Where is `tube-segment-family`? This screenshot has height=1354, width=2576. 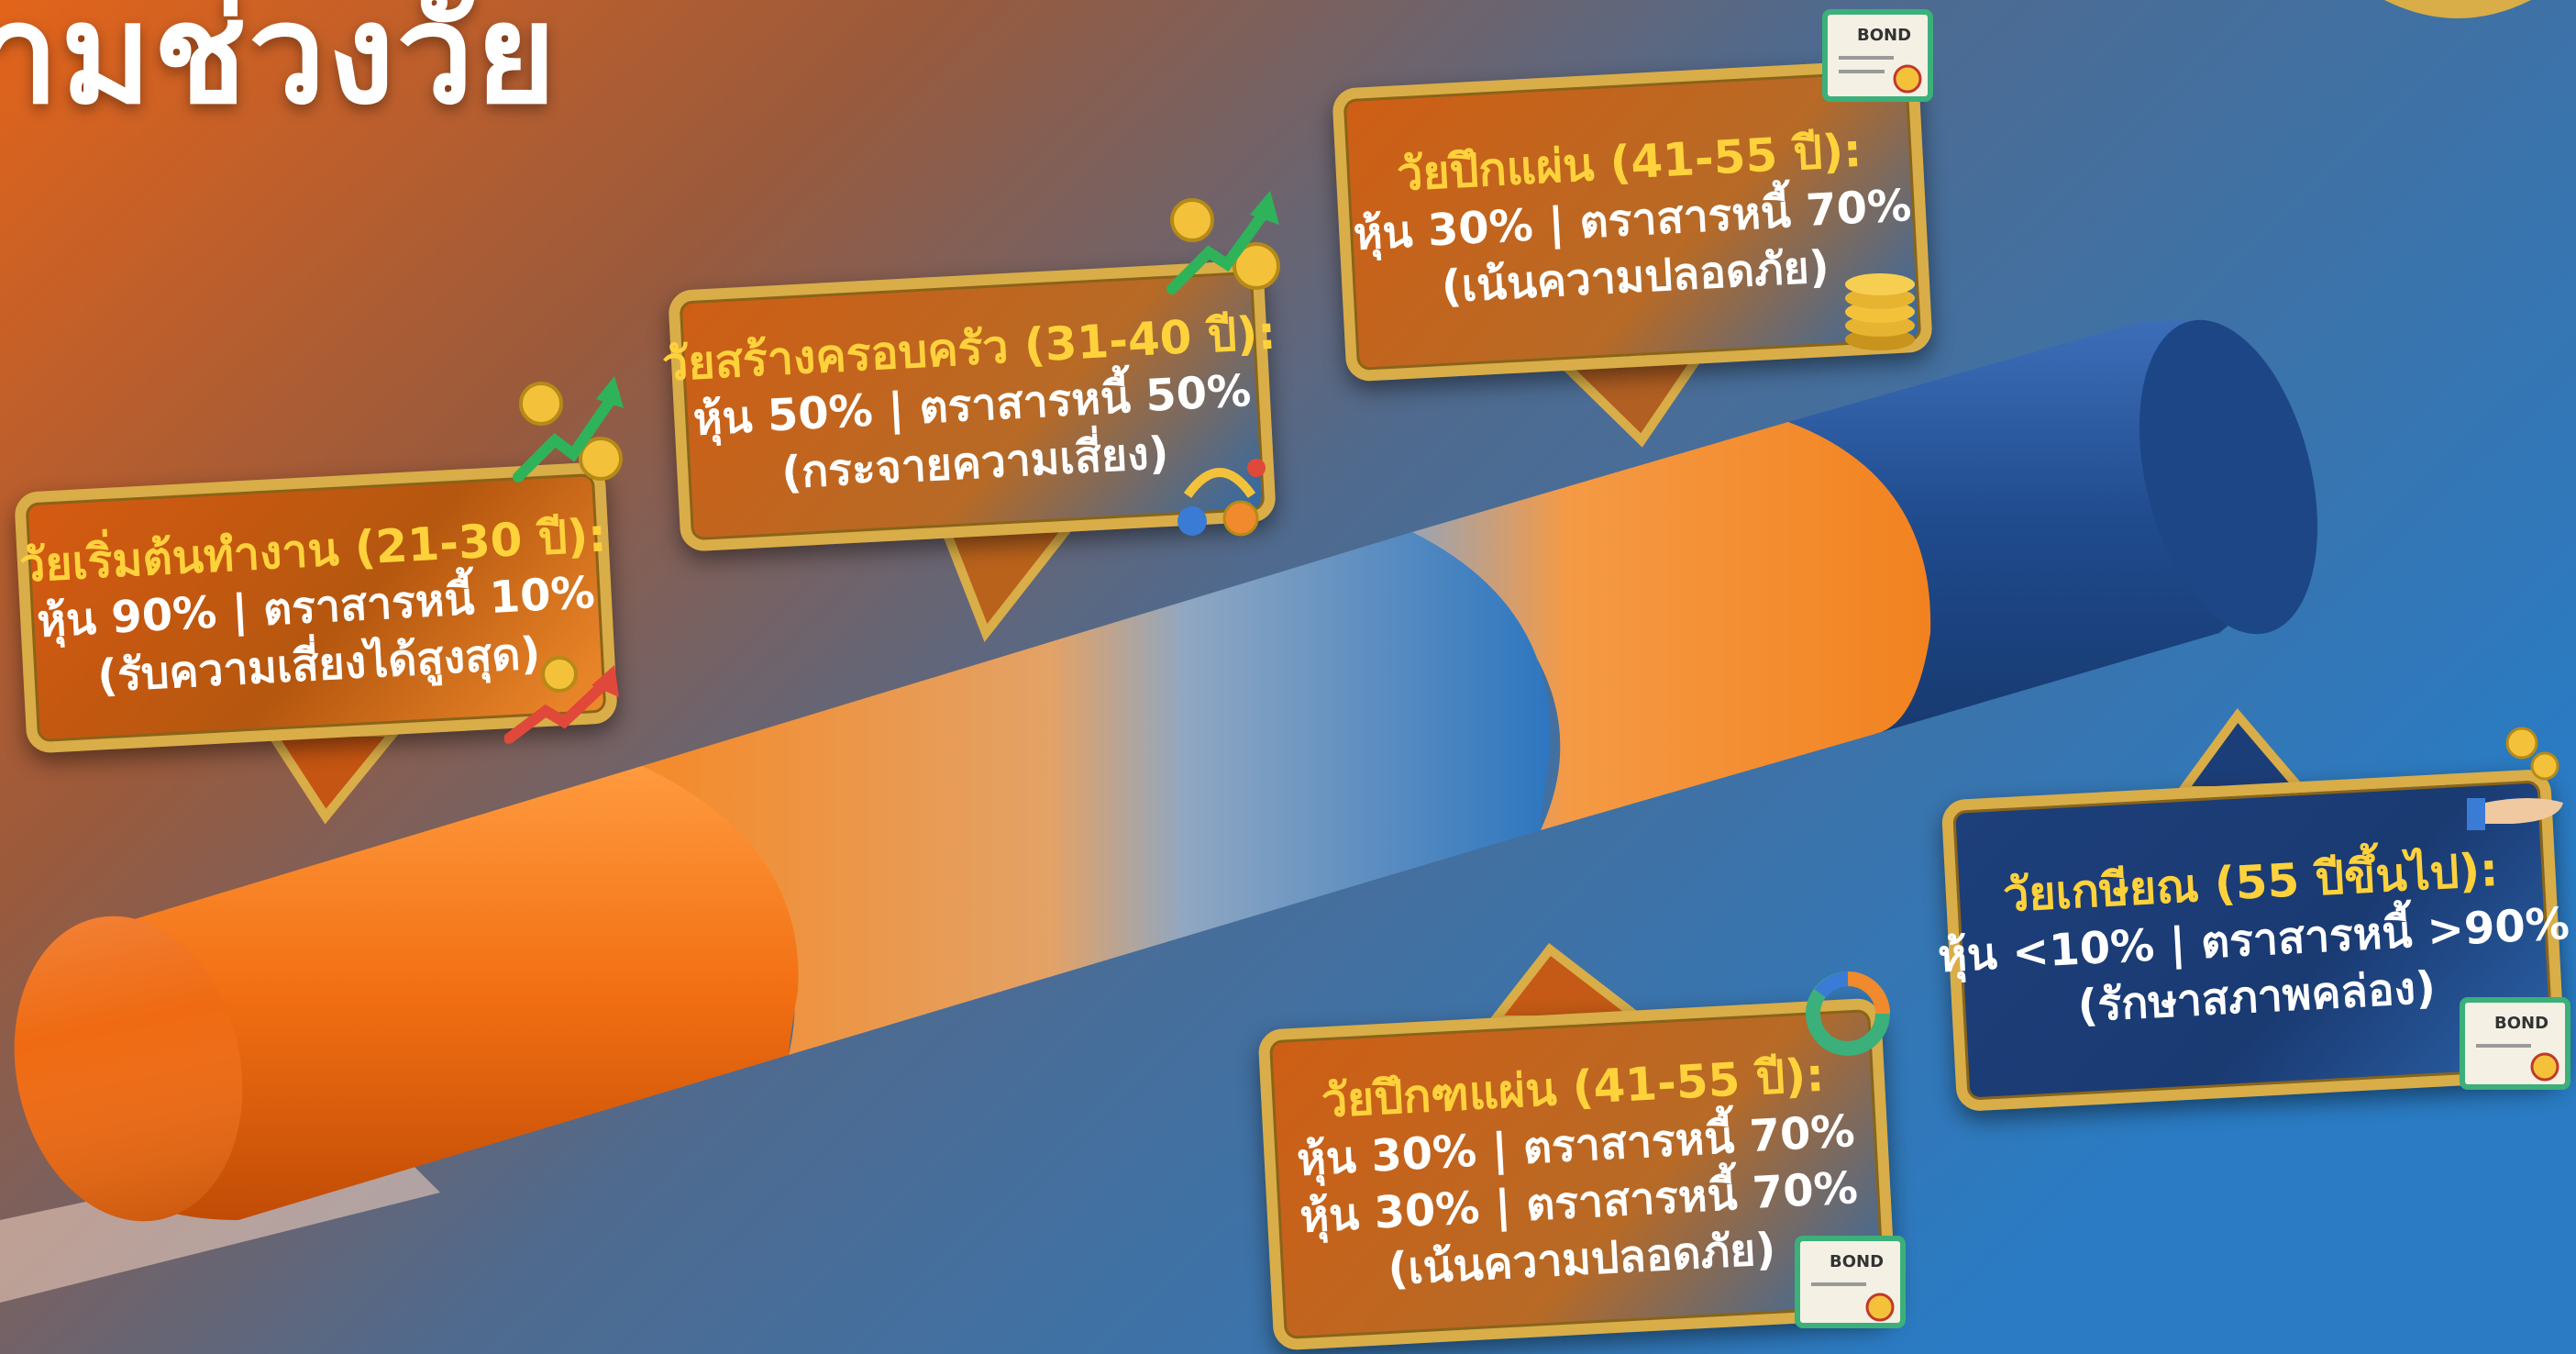
tube-segment-family is located at coordinates (1096, 794).